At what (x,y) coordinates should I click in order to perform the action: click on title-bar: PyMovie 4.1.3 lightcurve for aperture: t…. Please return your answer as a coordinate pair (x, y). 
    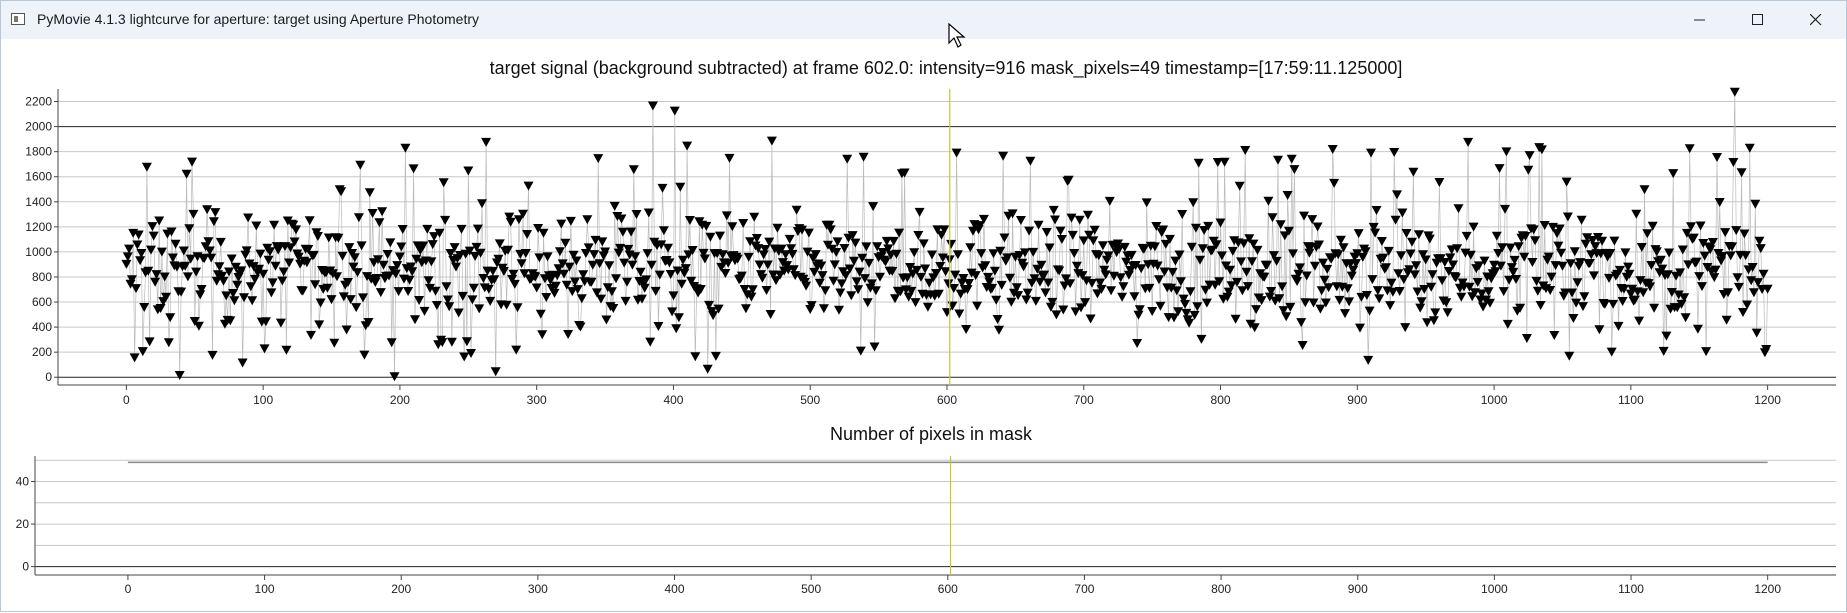
    Looking at the image, I should click on (923, 20).